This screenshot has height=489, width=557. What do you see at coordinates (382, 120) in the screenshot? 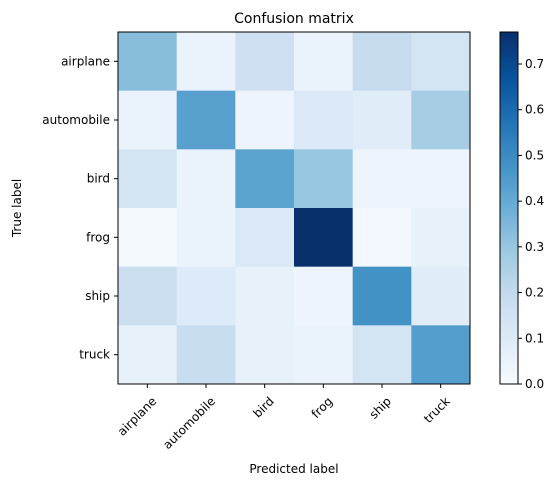
I see `heatmap-cell-automobile-ship` at bounding box center [382, 120].